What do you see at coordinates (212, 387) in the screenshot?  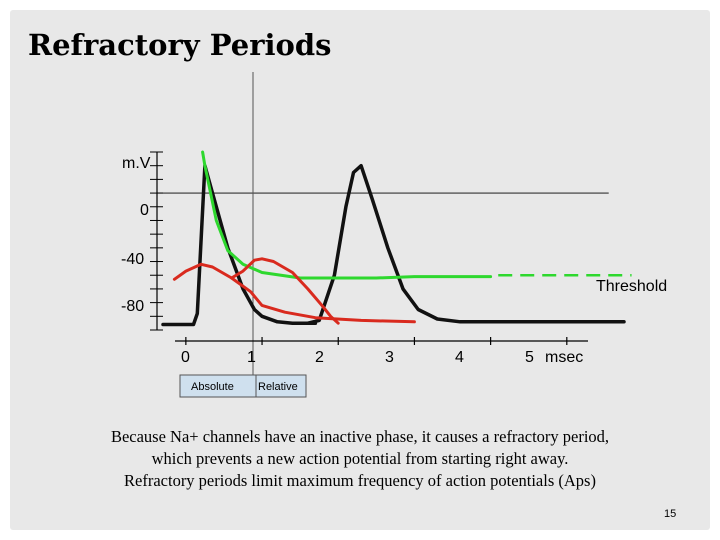 I see `absolute-period-label: Absolute` at bounding box center [212, 387].